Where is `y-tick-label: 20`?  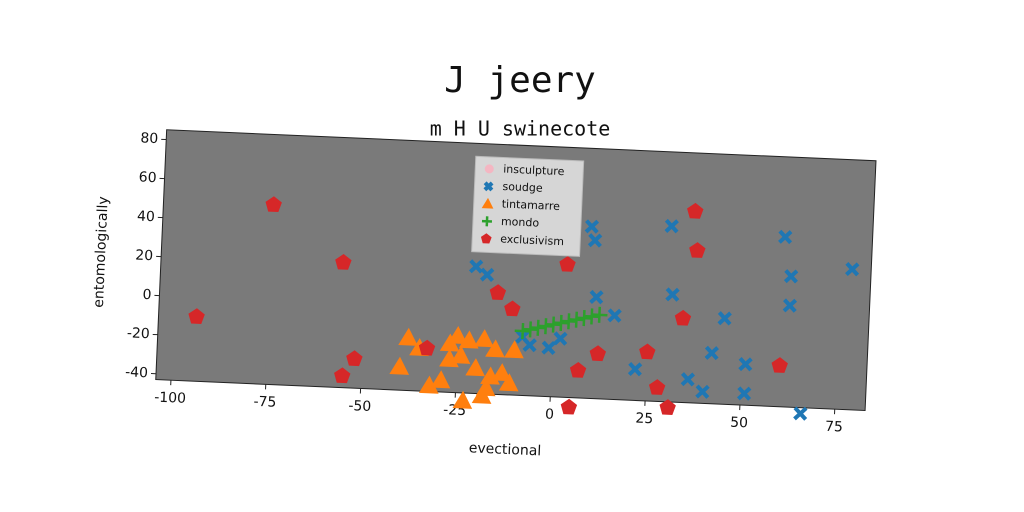
y-tick-label: 20 is located at coordinates (144, 255).